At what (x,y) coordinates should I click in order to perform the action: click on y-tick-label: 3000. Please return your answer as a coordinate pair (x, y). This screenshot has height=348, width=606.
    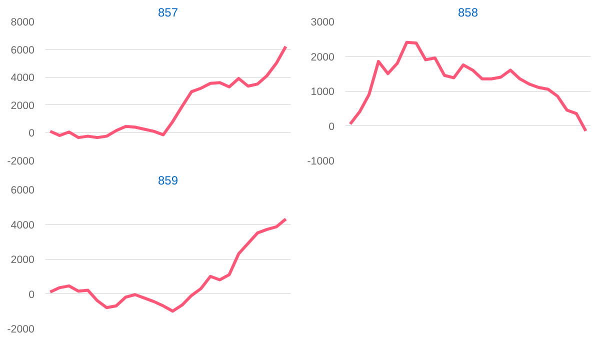
    Looking at the image, I should click on (322, 22).